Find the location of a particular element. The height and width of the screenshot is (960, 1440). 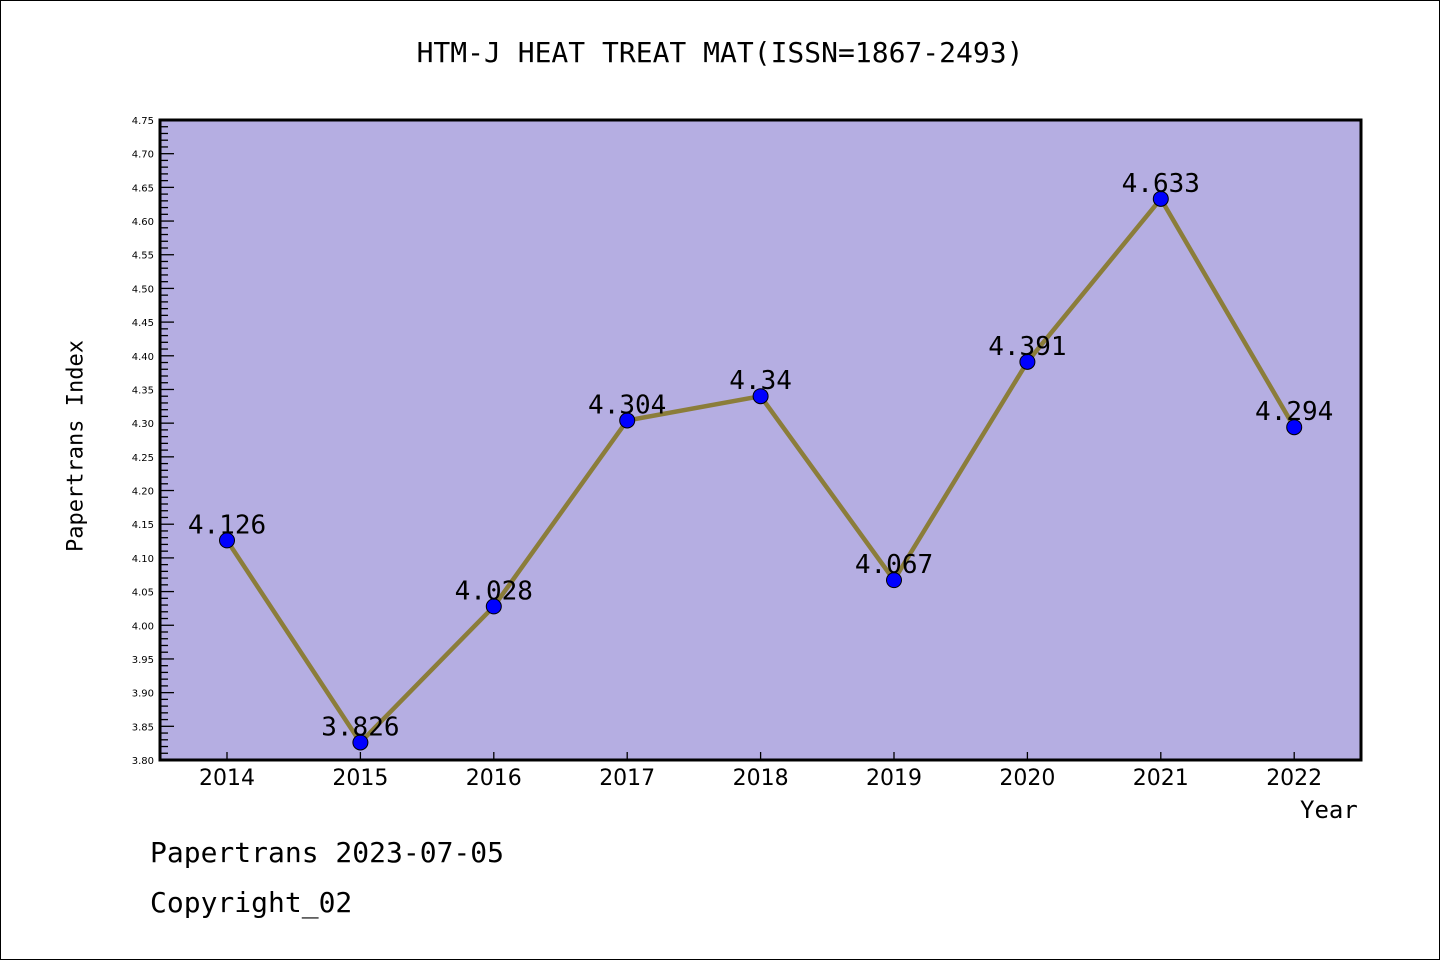

y-tick-label: 4.70 is located at coordinates (143, 155).